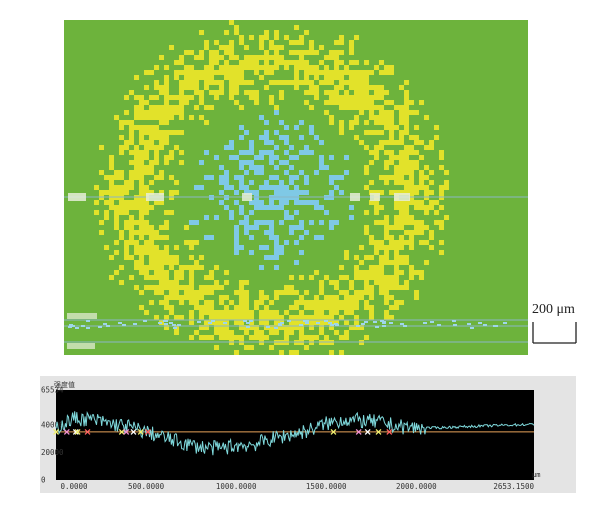 The image size is (600, 515). Describe the element at coordinates (326, 486) in the screenshot. I see `x-tick-label: 1500.0000` at that location.